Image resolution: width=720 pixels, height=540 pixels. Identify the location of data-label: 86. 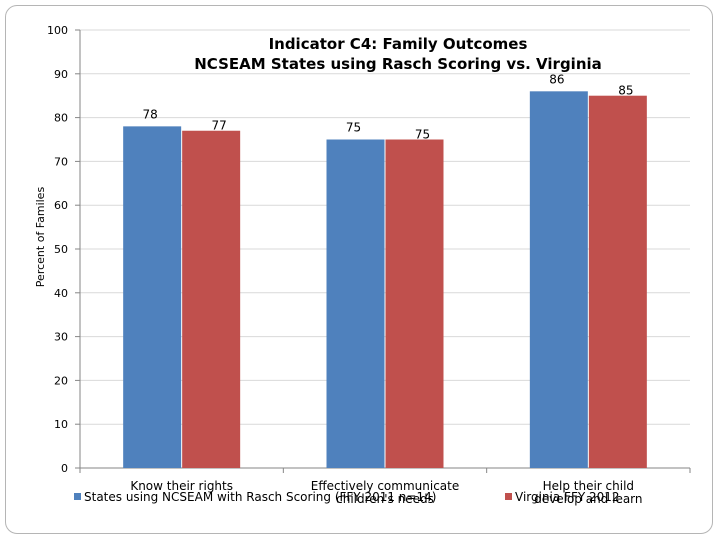
(556, 79).